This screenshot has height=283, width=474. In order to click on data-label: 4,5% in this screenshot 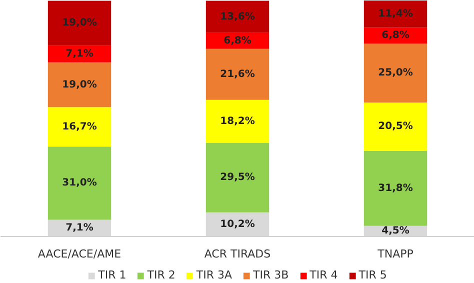, I will do `click(396, 231)`.